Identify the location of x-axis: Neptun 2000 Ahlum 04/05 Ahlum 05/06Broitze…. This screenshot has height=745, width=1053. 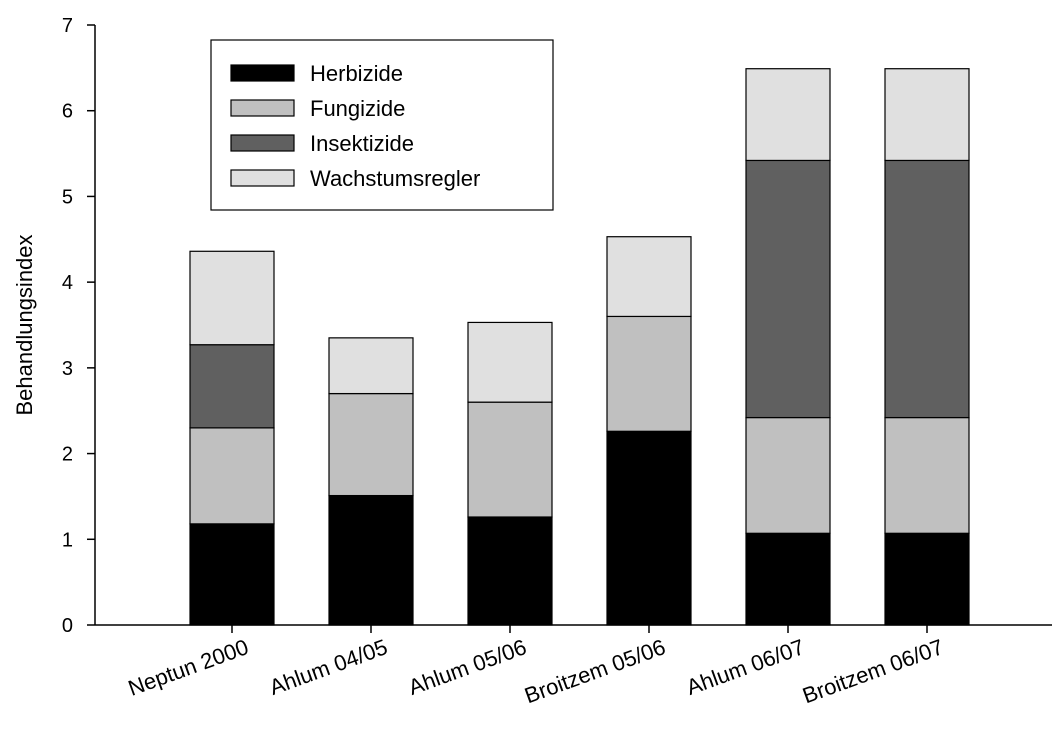
(573, 666).